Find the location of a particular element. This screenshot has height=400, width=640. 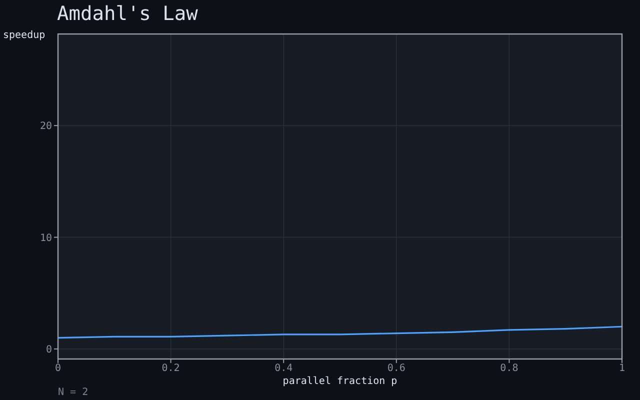

x-tick-label: 0.6 is located at coordinates (396, 368).